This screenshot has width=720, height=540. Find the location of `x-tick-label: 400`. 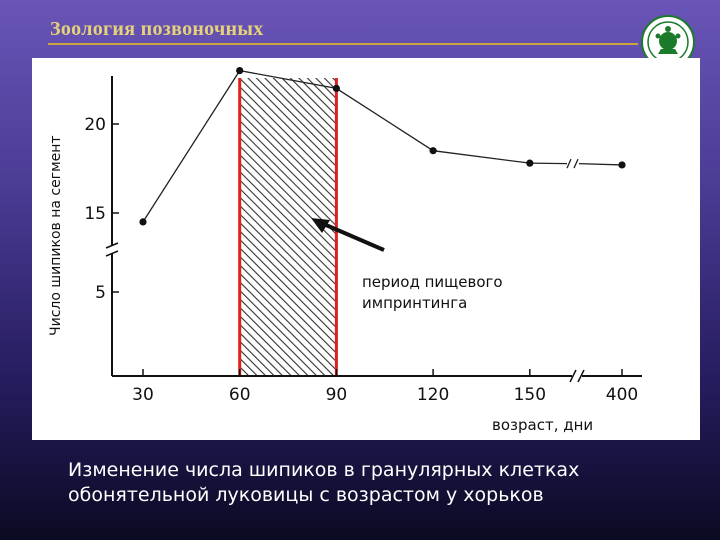

x-tick-label: 400 is located at coordinates (622, 395).